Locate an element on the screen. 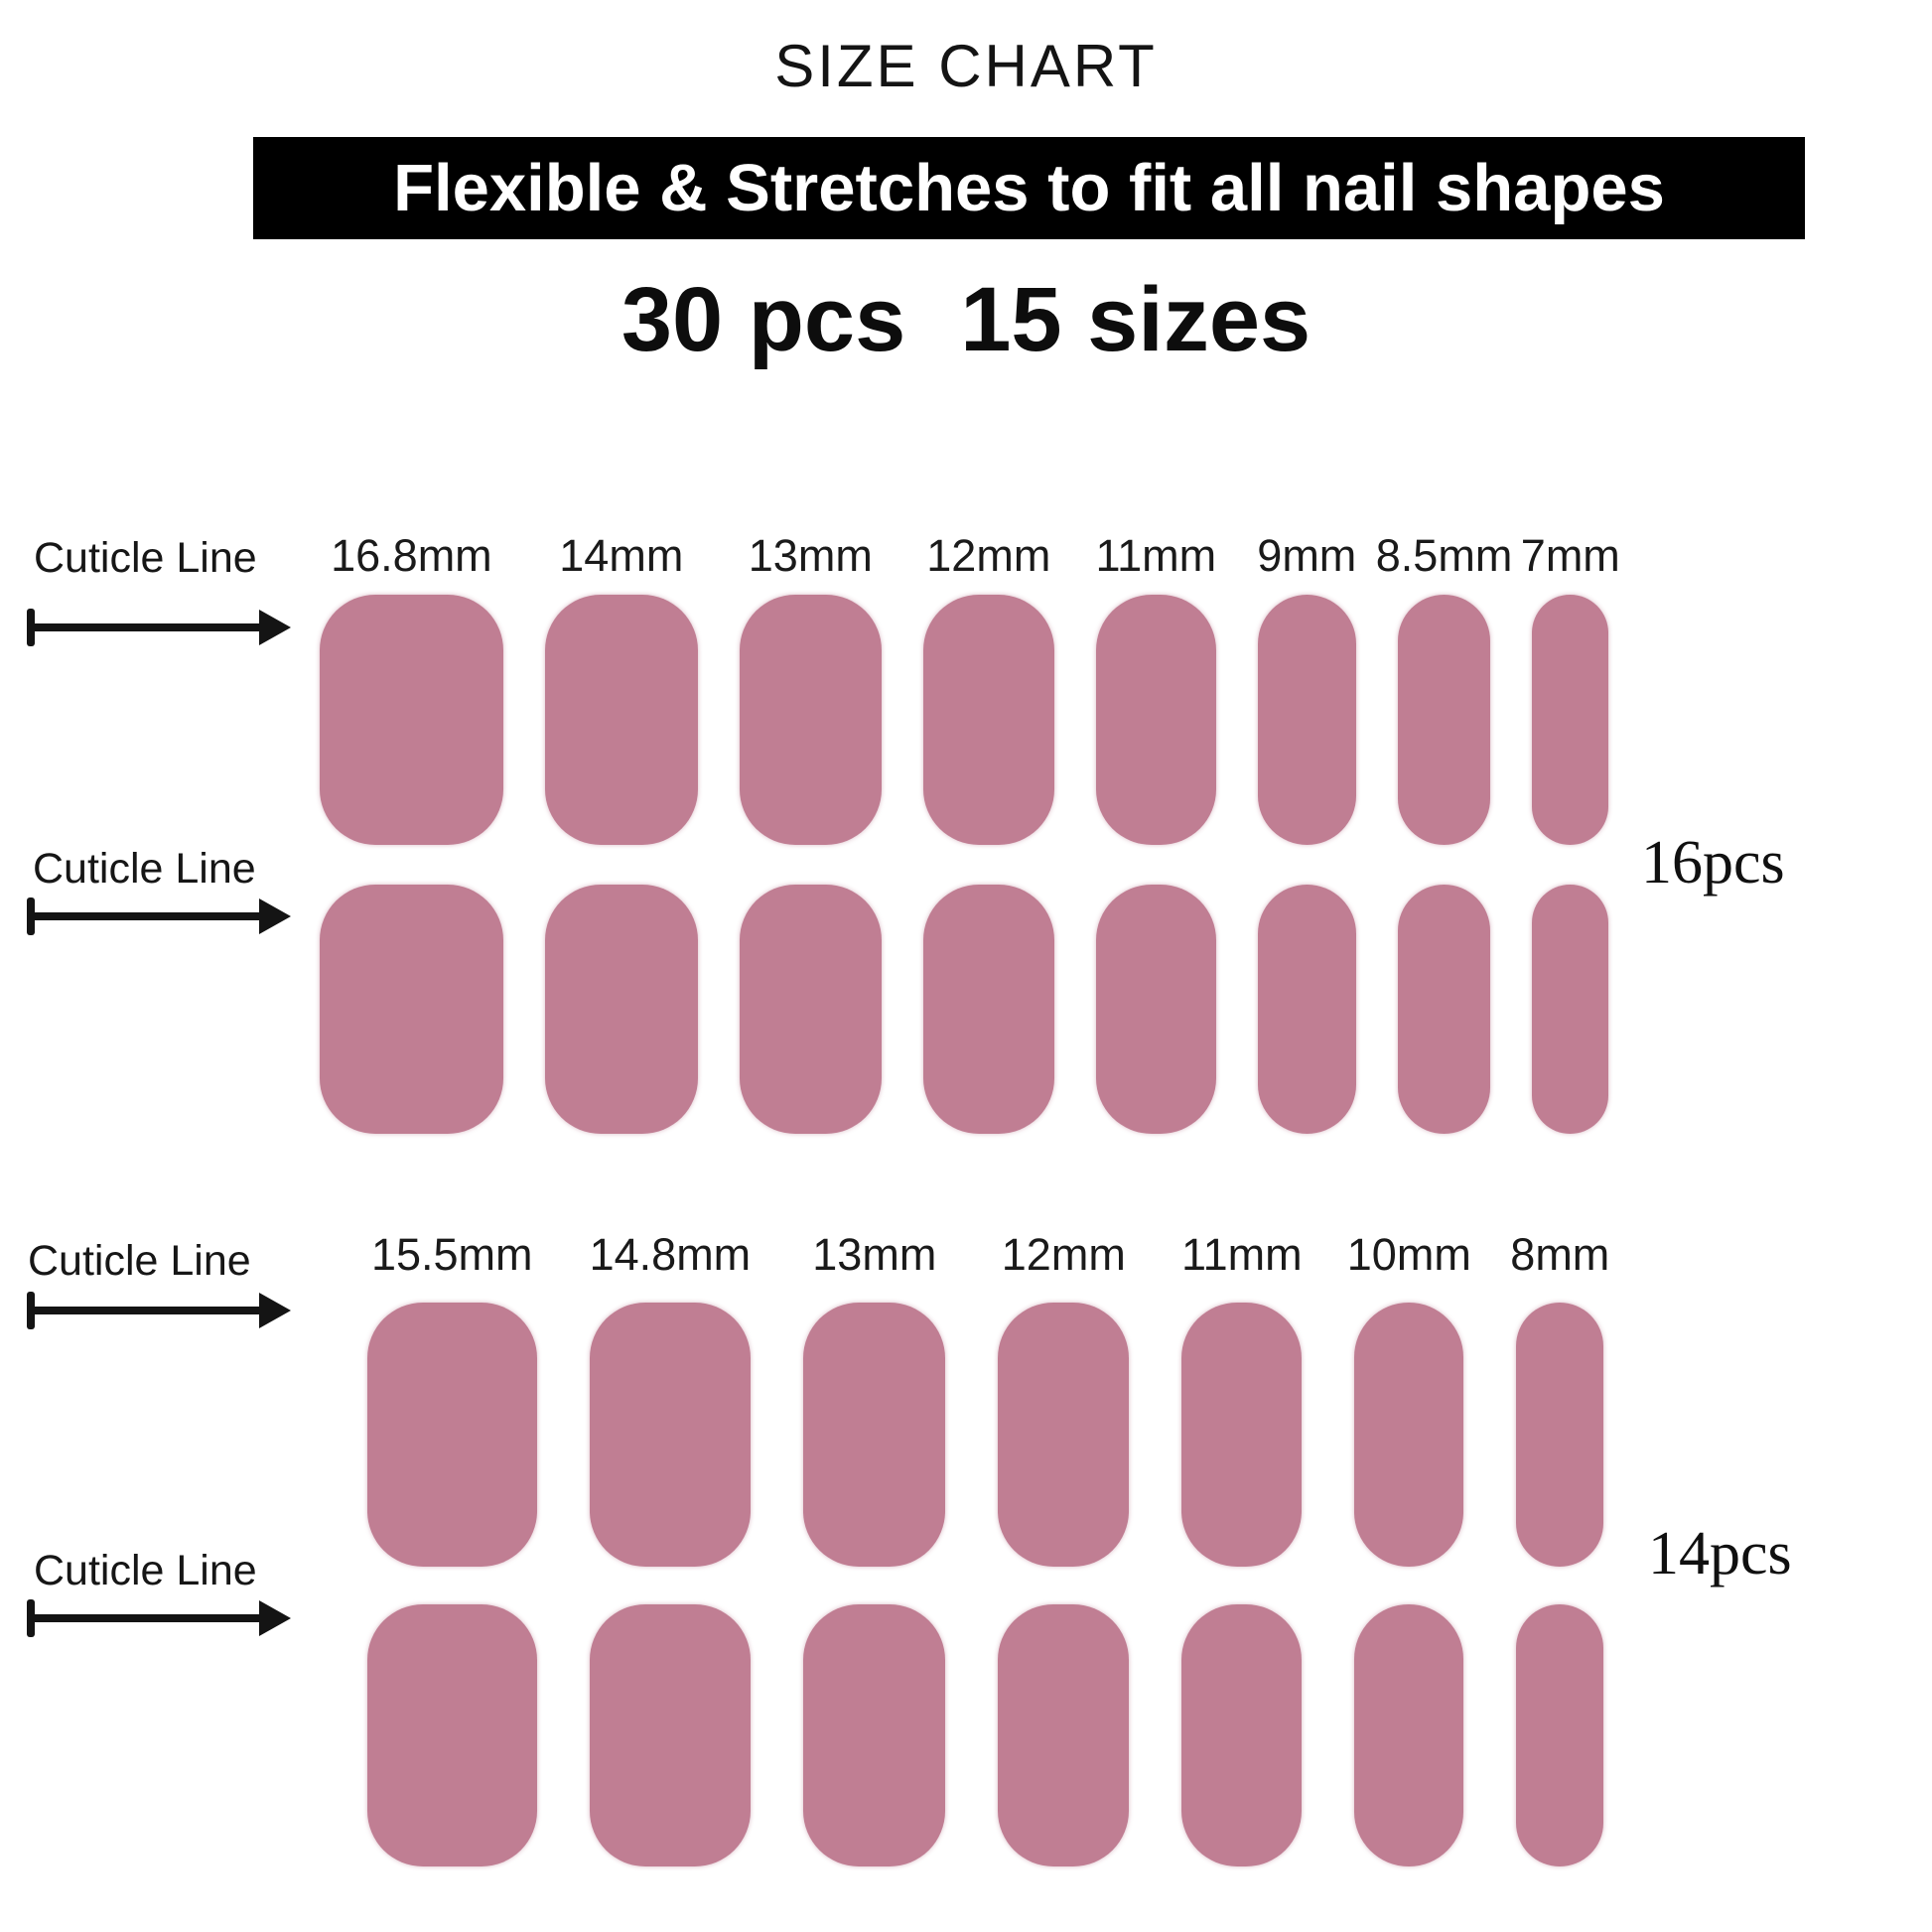 Image resolution: width=1932 pixels, height=1932 pixels. size-label-14mm: 14mm is located at coordinates (622, 556).